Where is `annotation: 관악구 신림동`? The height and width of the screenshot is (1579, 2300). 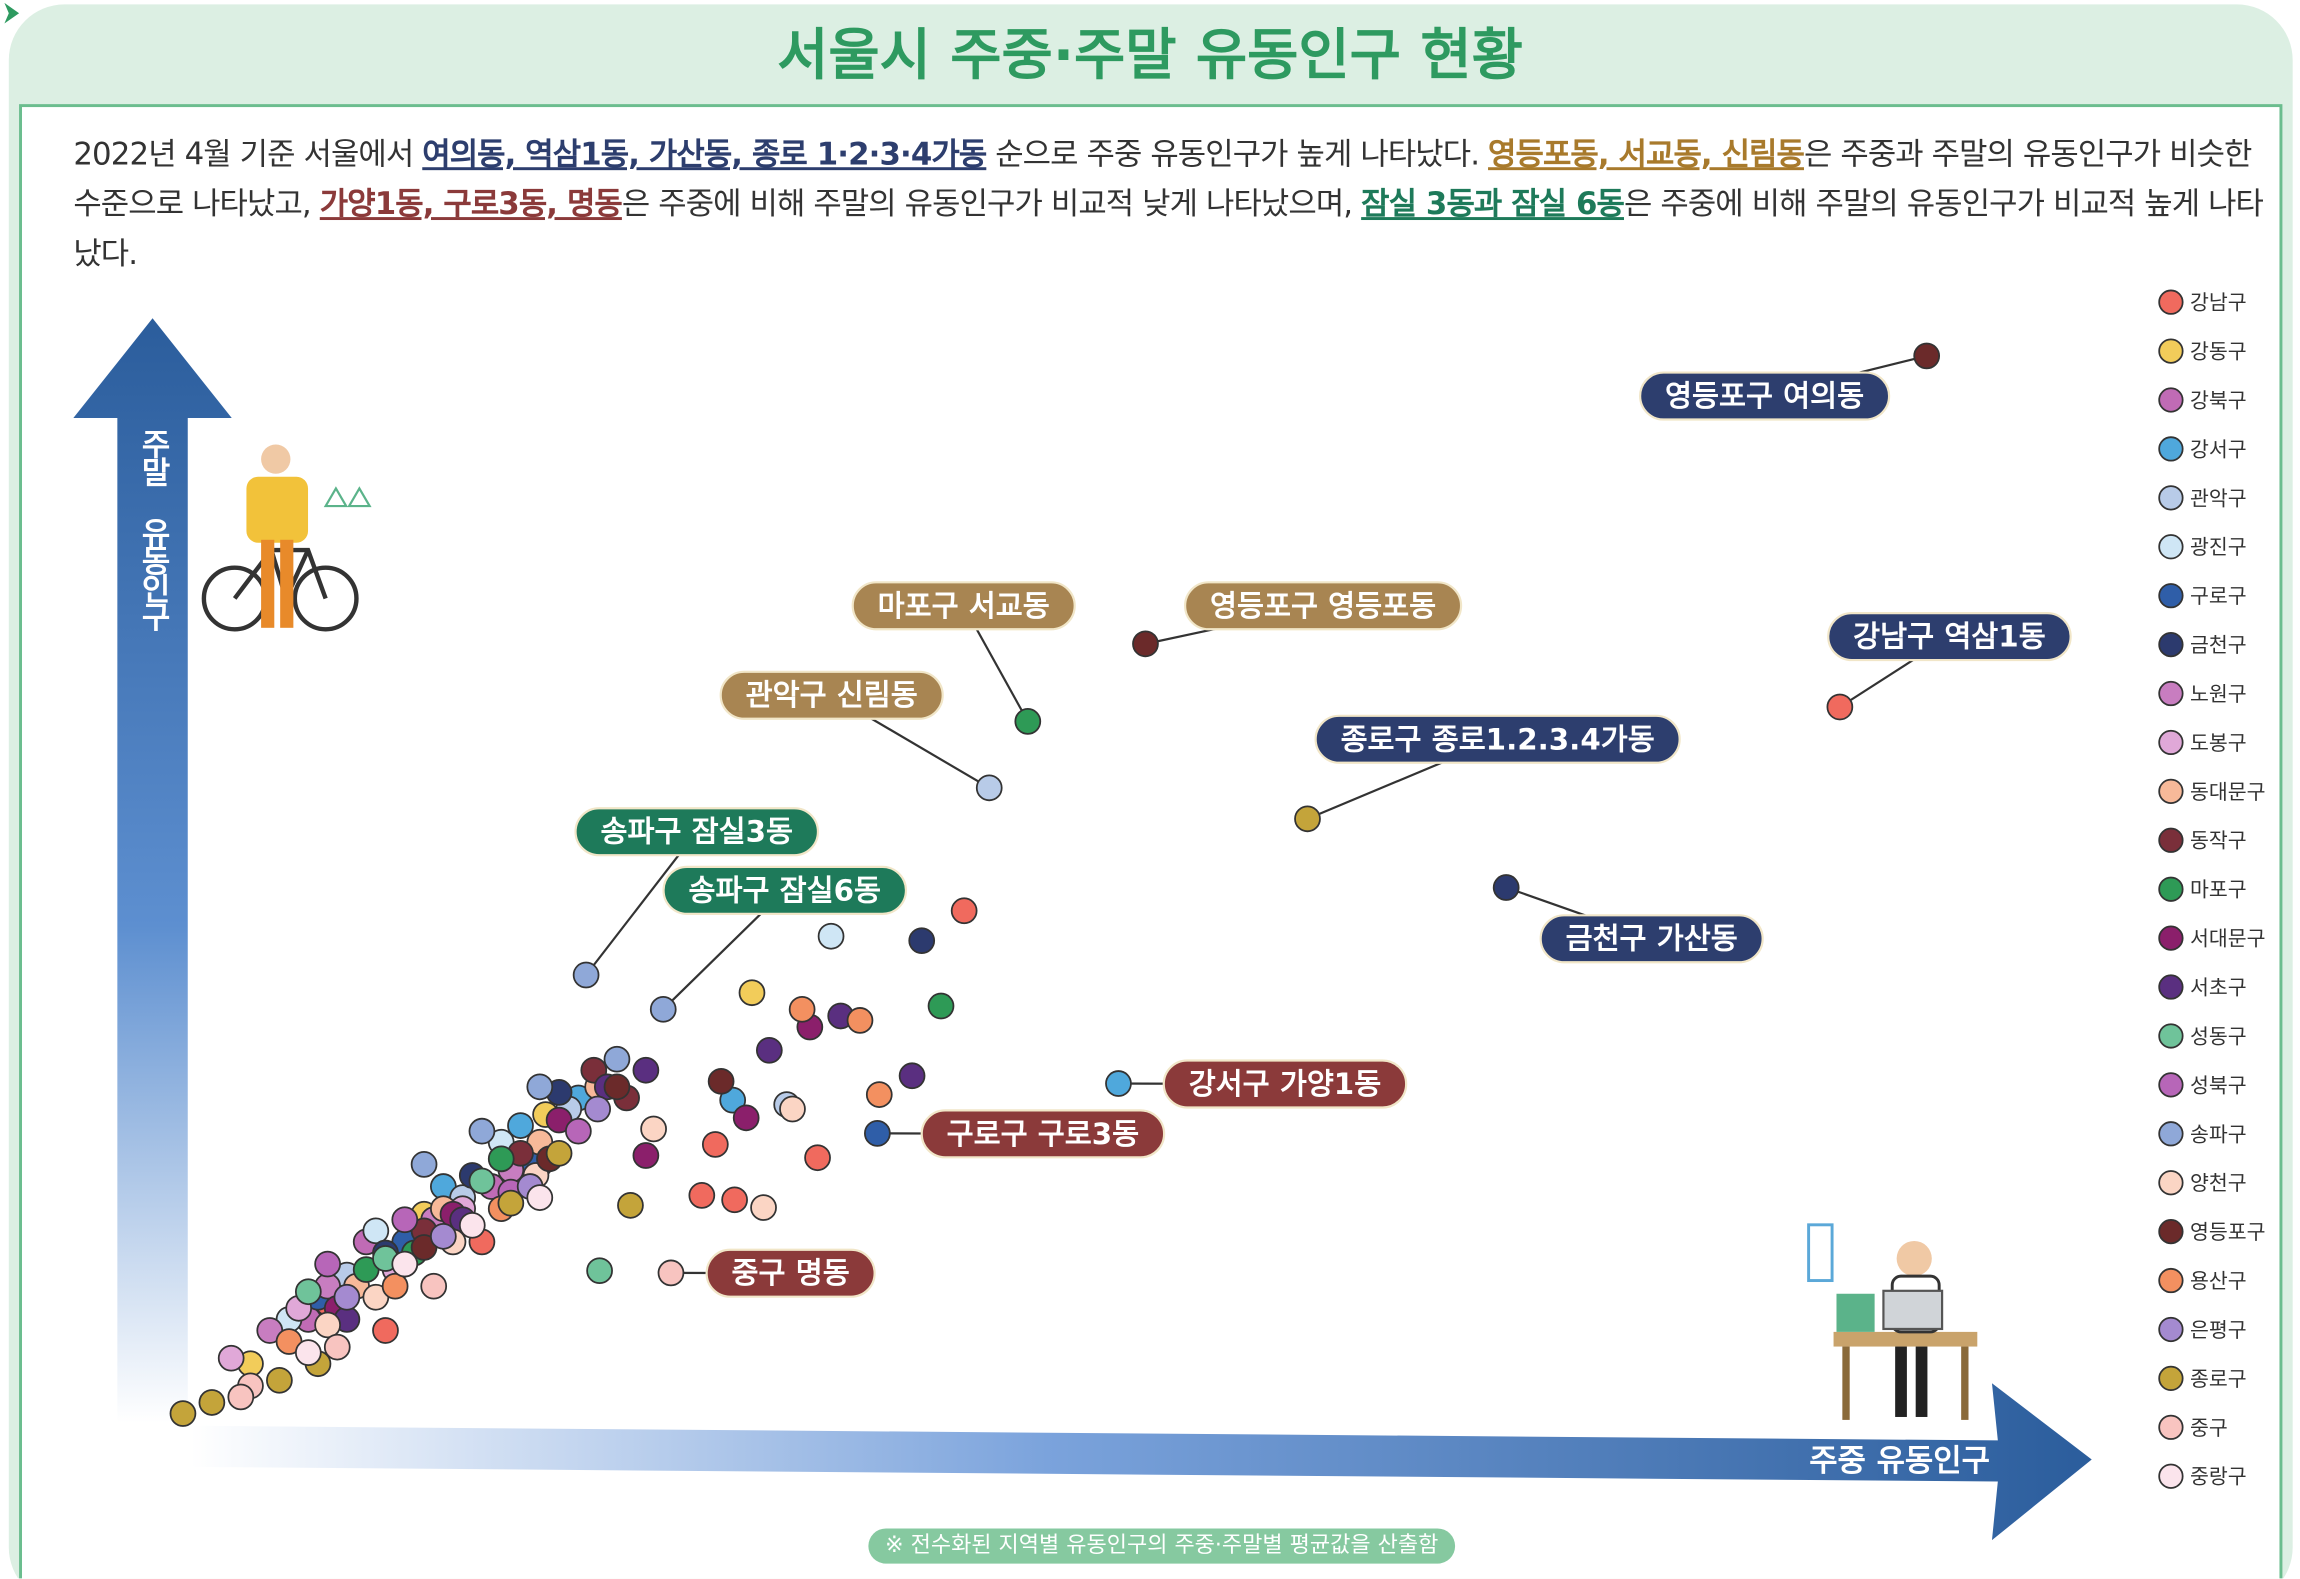 annotation: 관악구 신림동 is located at coordinates (832, 695).